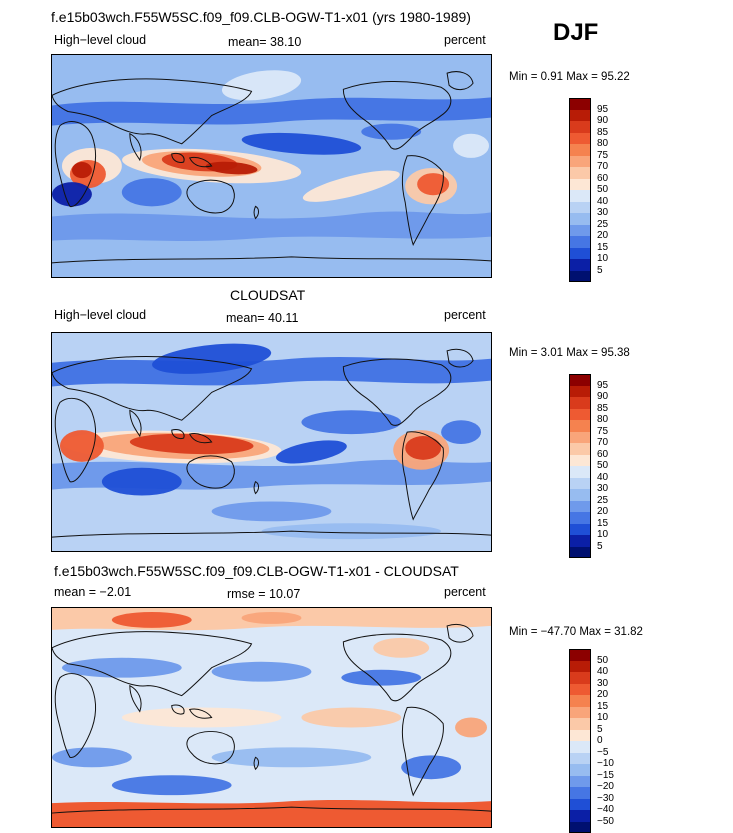  Describe the element at coordinates (262, 318) in the screenshot. I see `mean-label: mean= 40.11` at that location.